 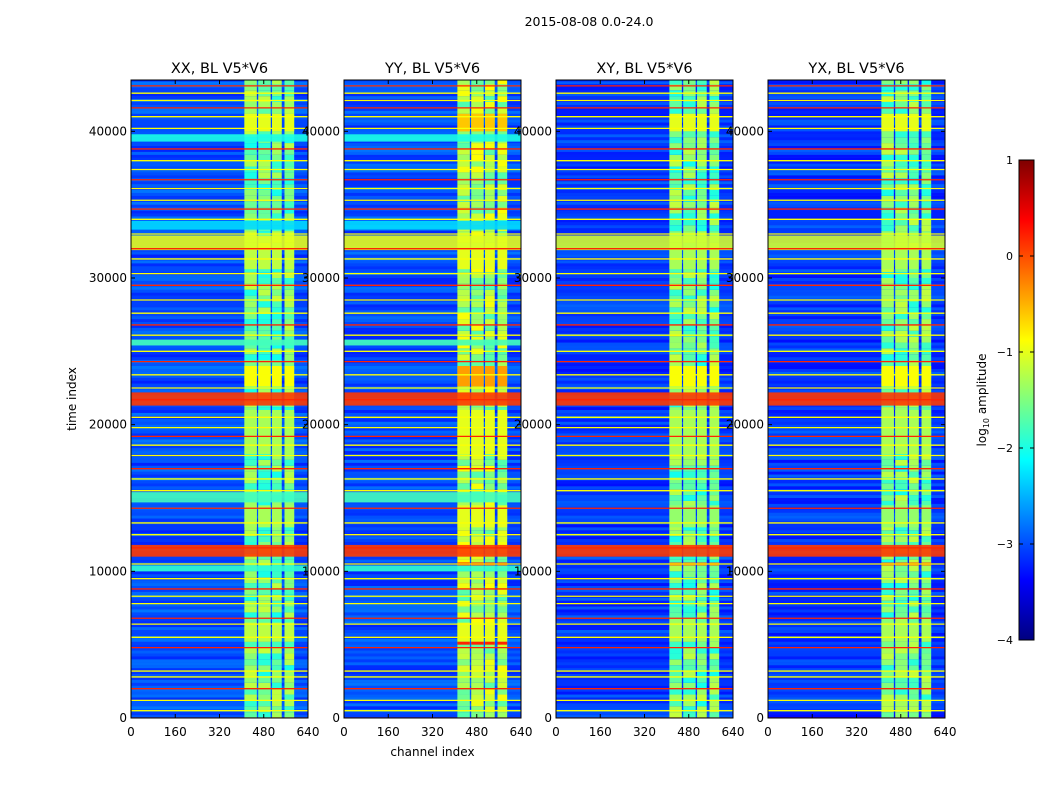 I want to click on x-tick-label: 160, so click(x=600, y=732).